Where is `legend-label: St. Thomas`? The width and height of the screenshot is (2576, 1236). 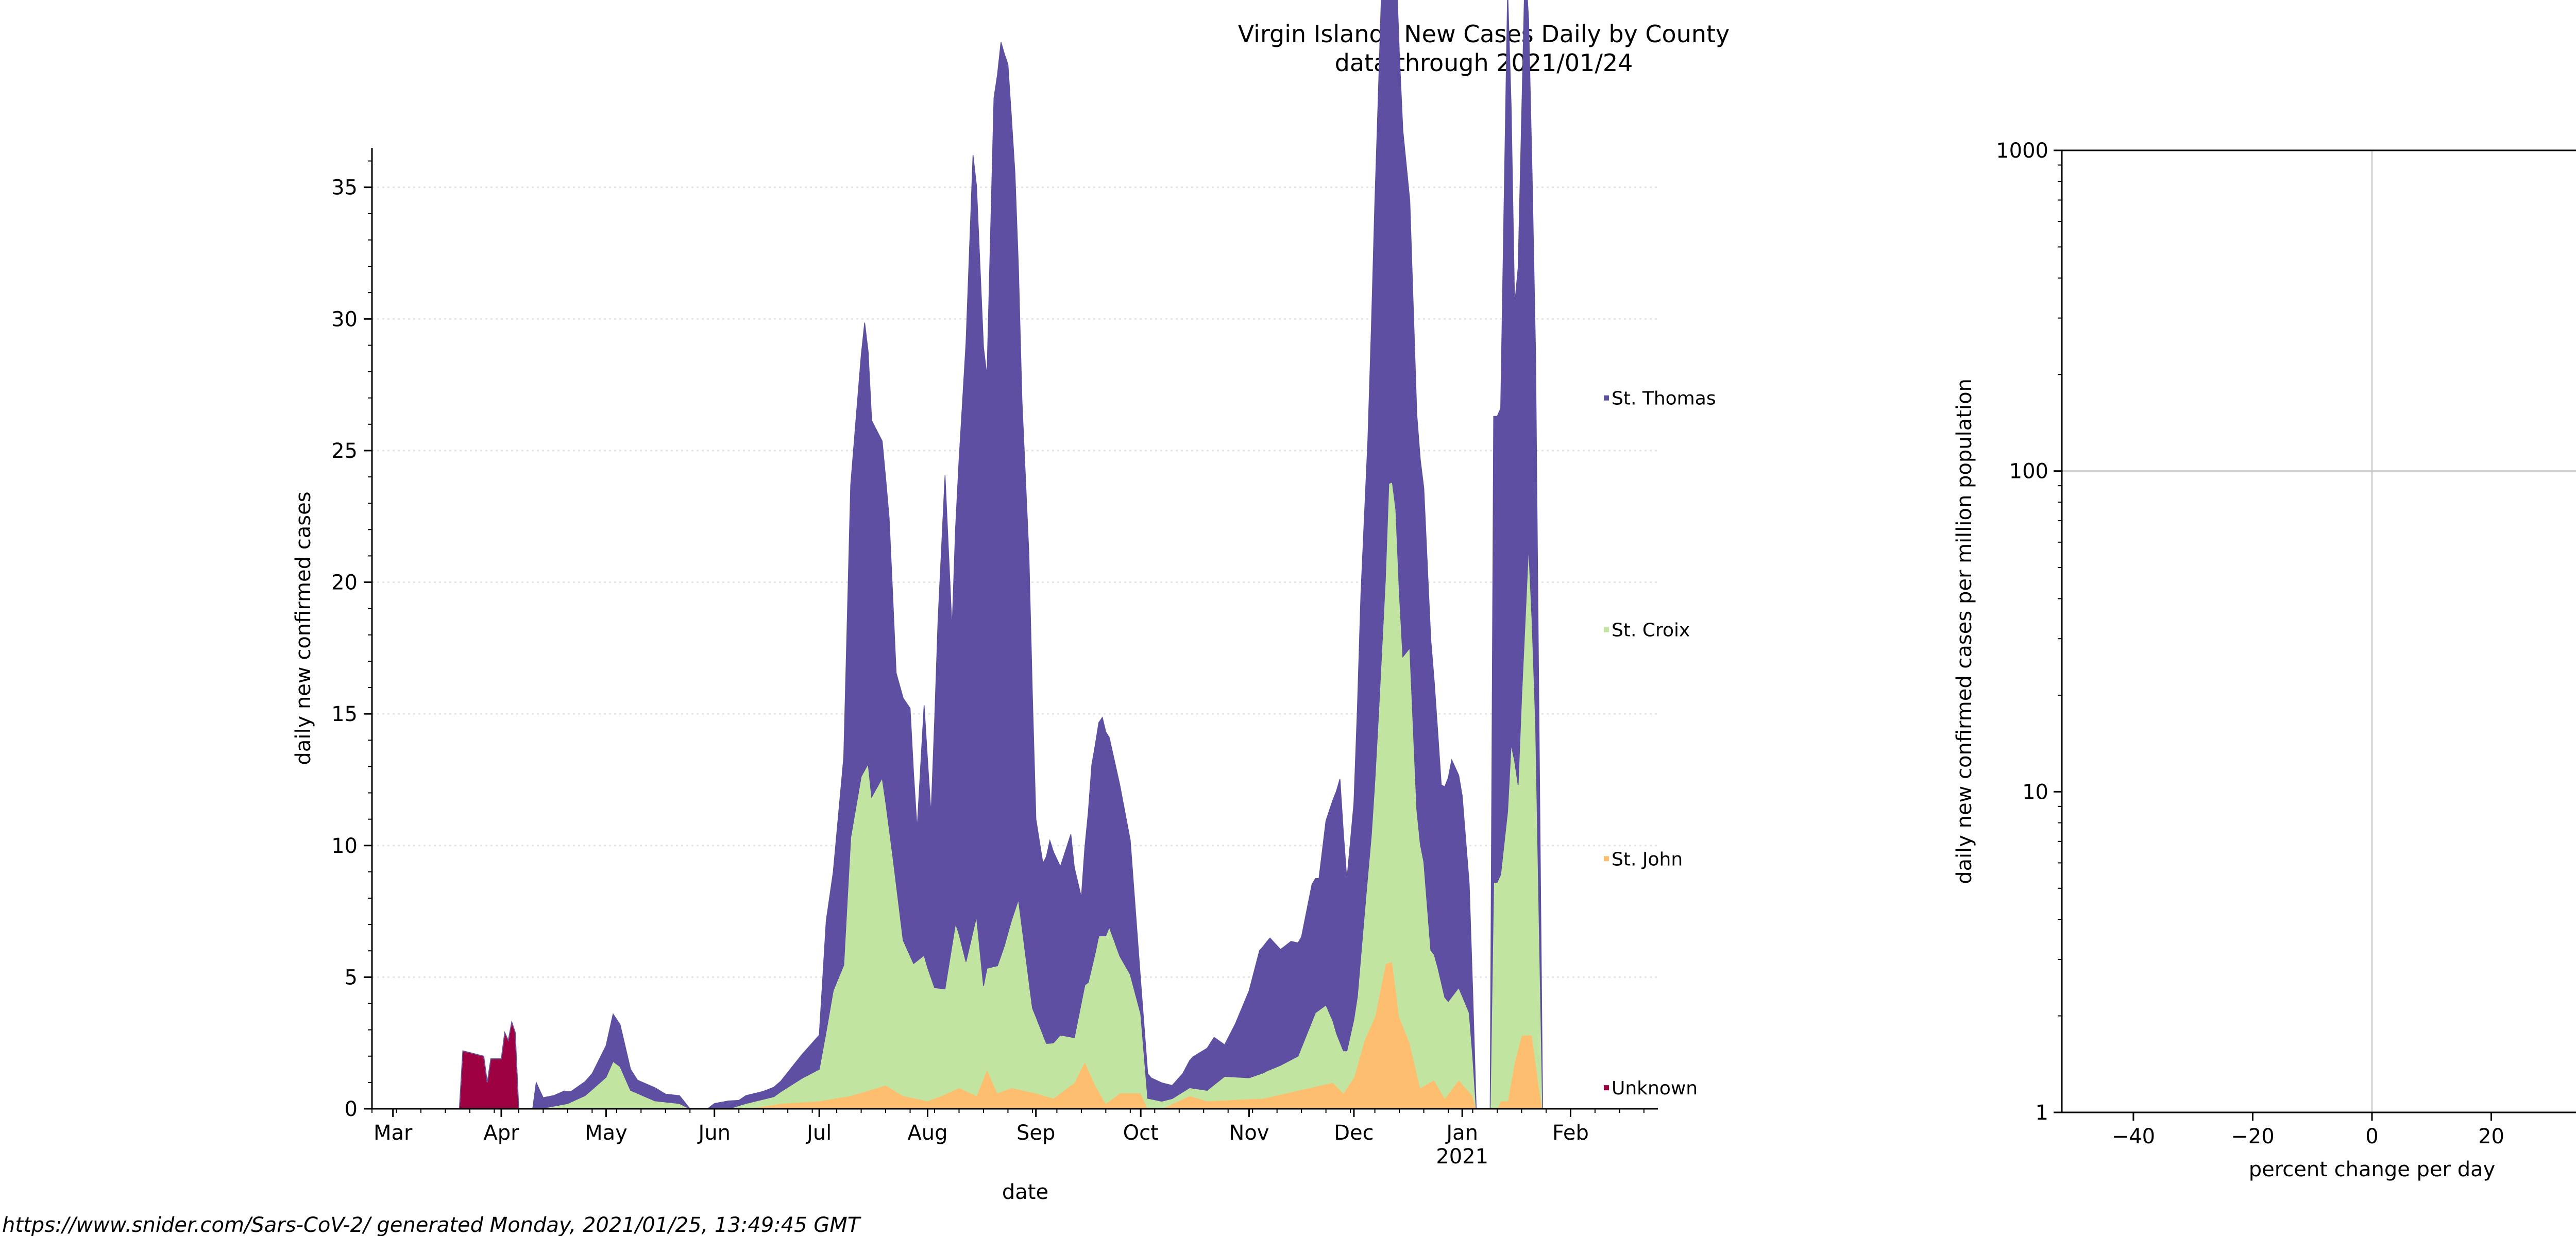 legend-label: St. Thomas is located at coordinates (1664, 399).